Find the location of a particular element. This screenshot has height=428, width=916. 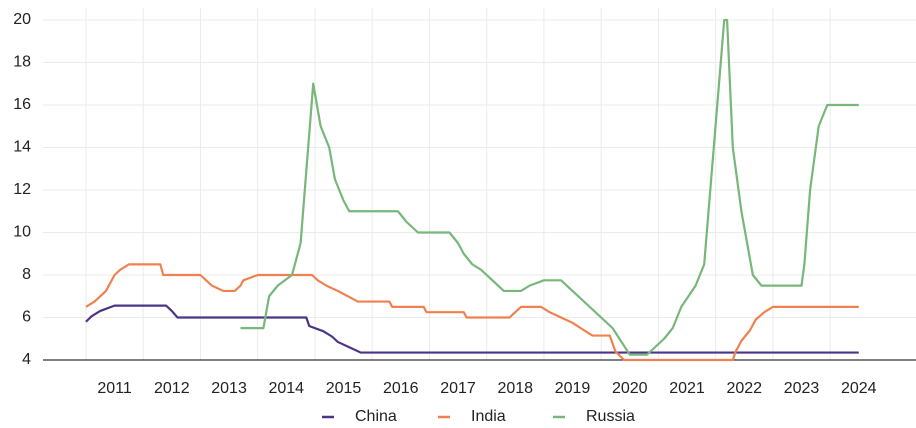

x-tick-label: 2020 is located at coordinates (630, 388).